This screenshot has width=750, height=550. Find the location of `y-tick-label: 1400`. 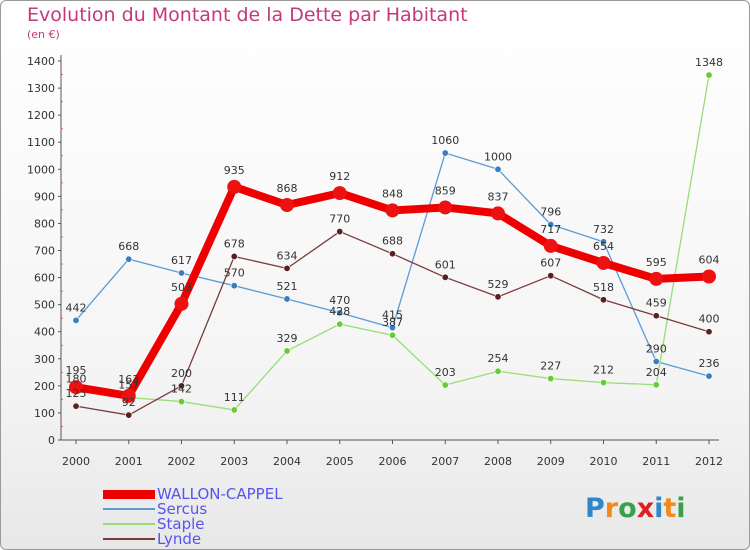

y-tick-label: 1400 is located at coordinates (41, 61).